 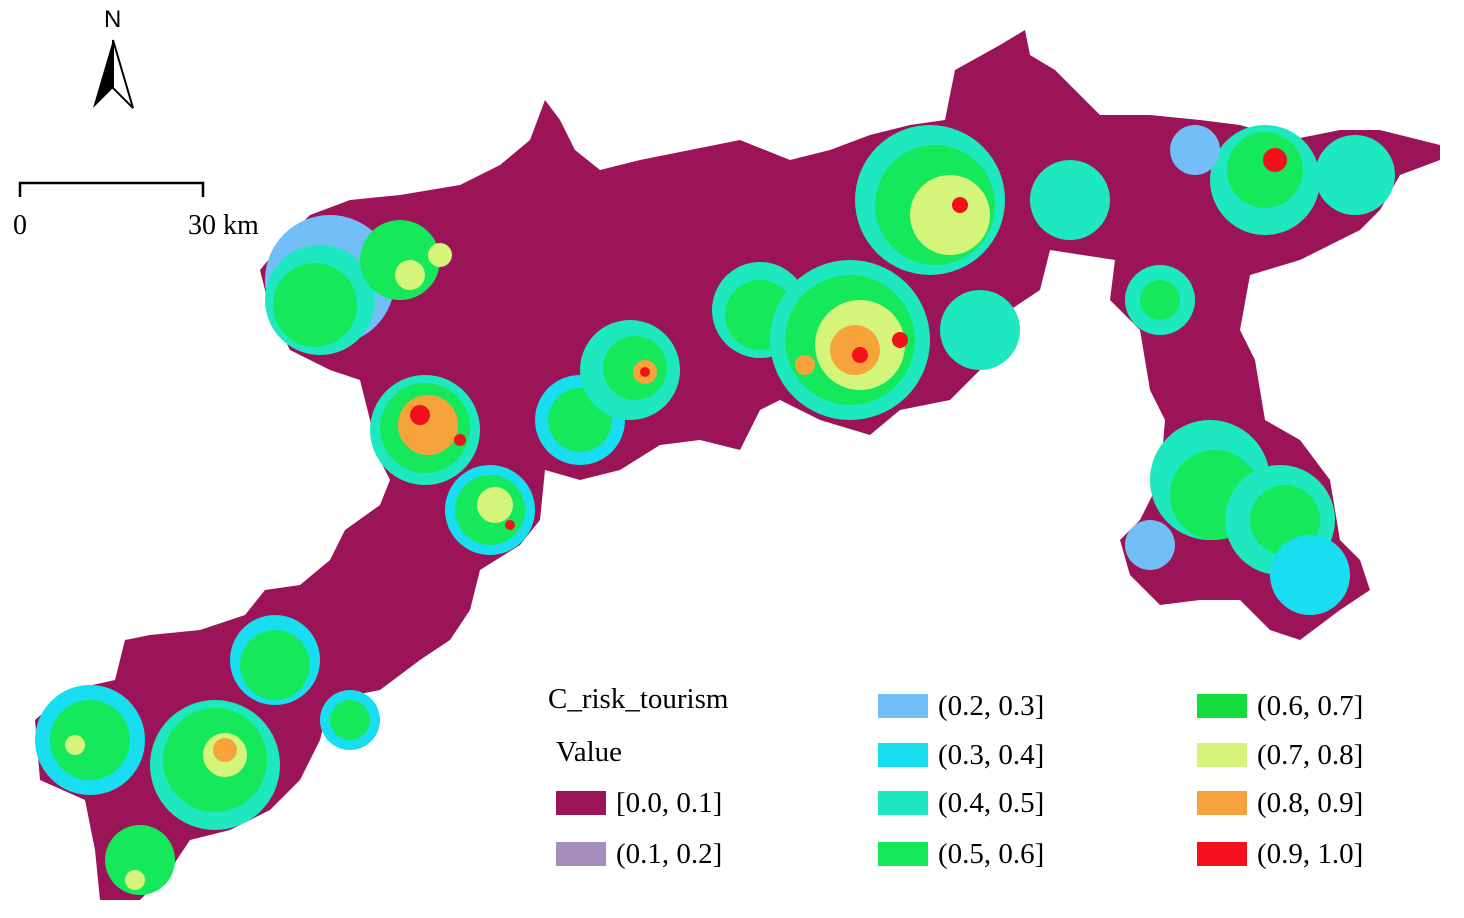 What do you see at coordinates (638, 699) in the screenshot?
I see `legend-title: C_risk_tourism` at bounding box center [638, 699].